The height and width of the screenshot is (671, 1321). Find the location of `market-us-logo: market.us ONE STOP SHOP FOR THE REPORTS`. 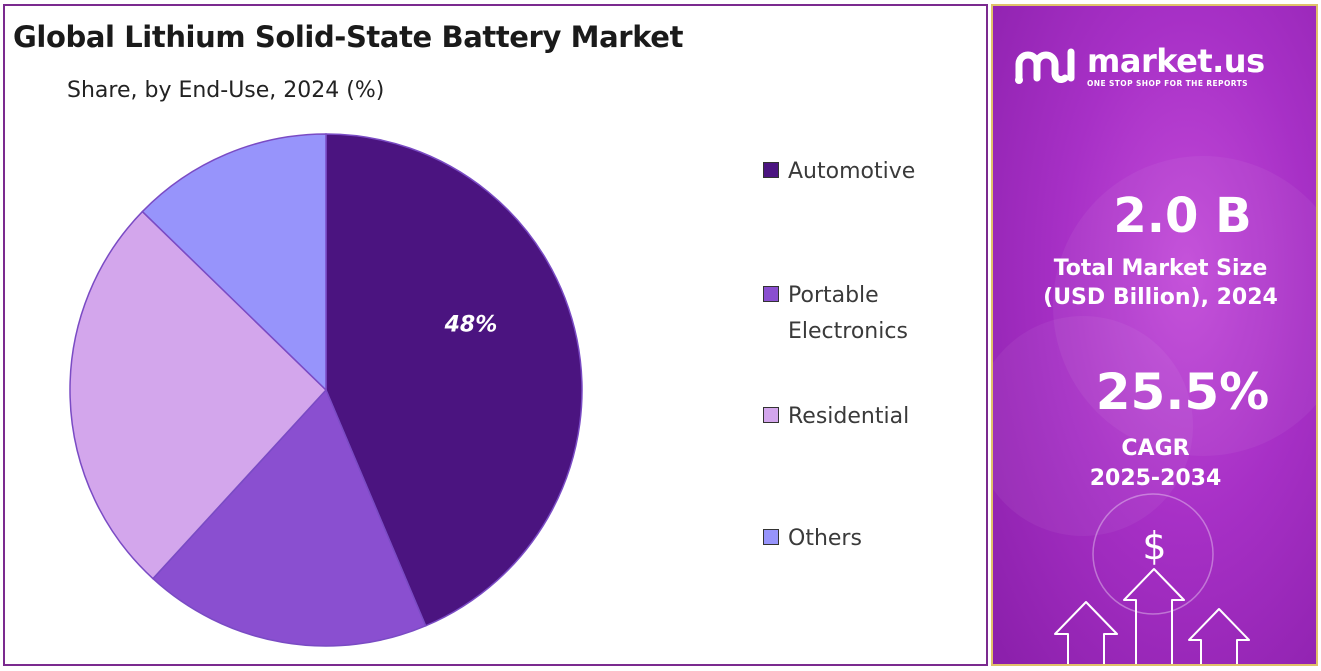

market-us-logo: market.us ONE STOP SHOP FOR THE REPORTS is located at coordinates (1139, 66).